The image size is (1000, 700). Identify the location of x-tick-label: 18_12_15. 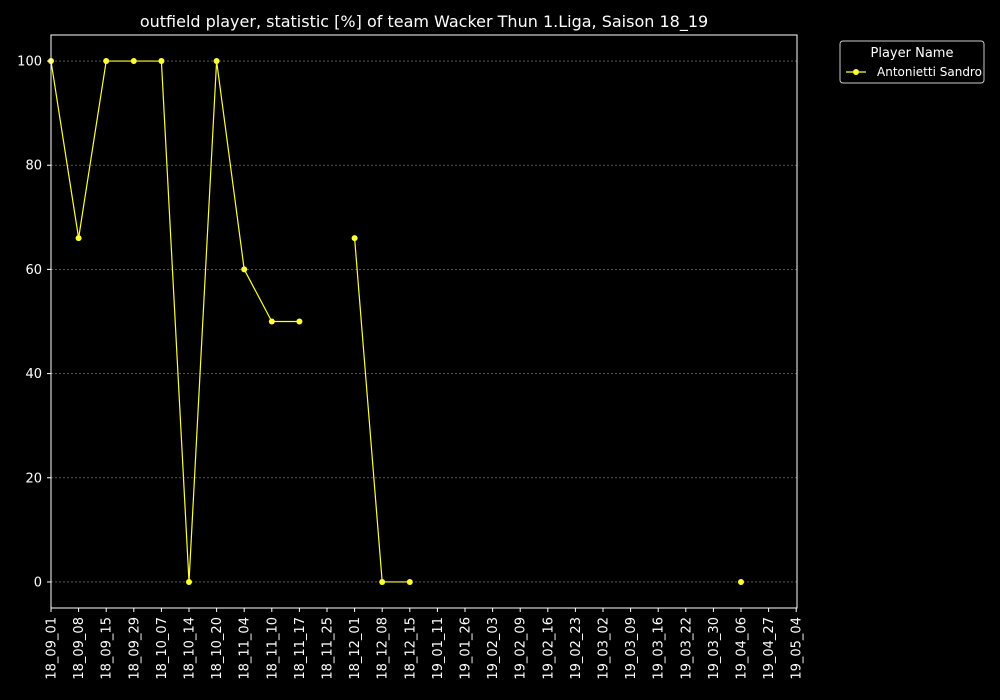
(410, 648).